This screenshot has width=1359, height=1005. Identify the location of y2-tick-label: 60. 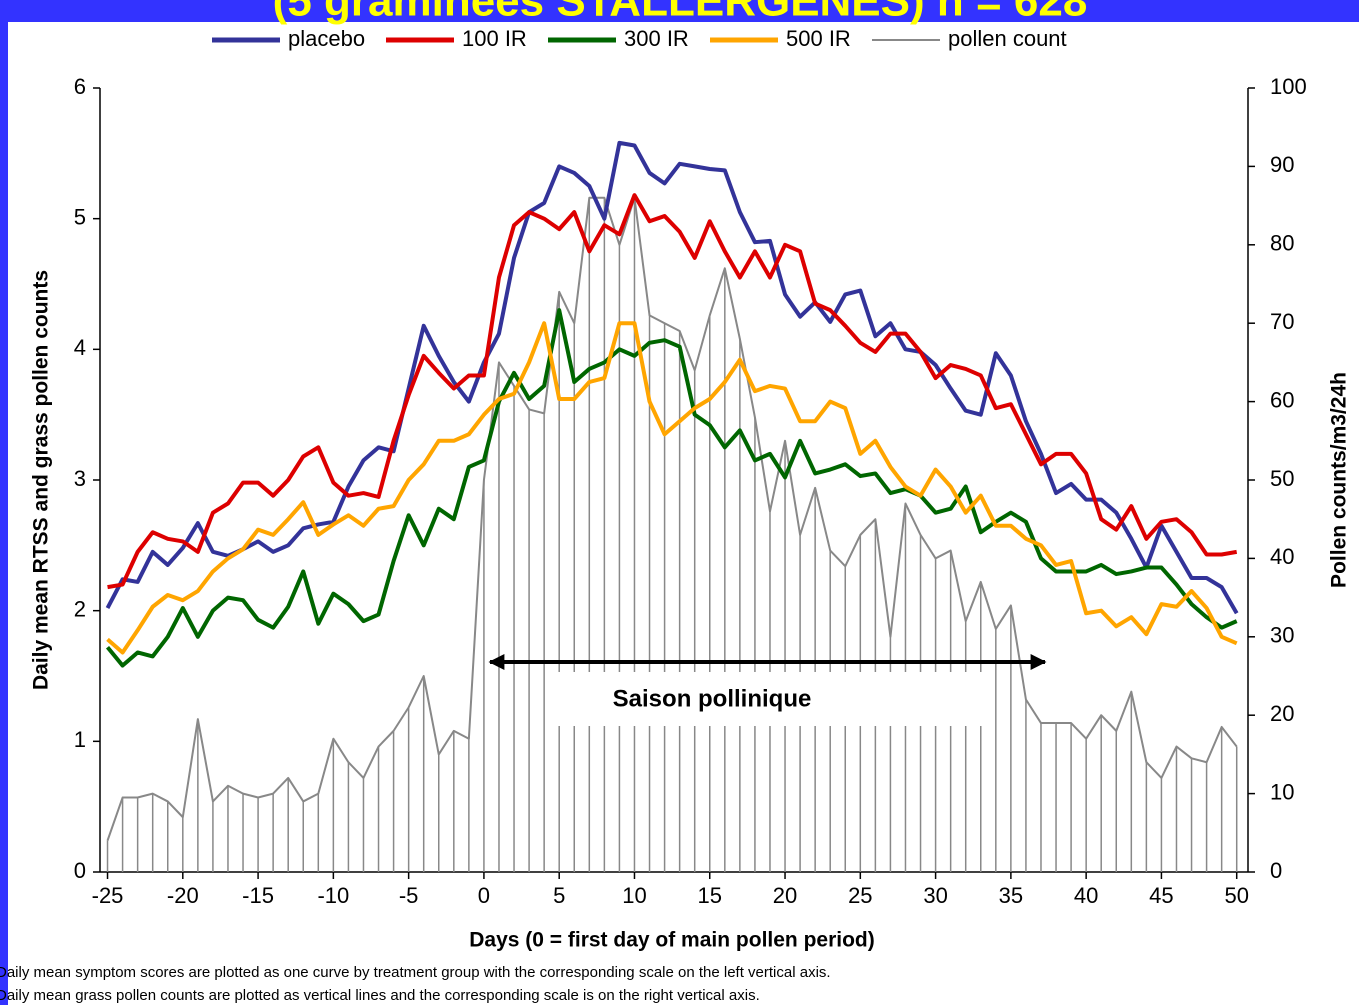
(1282, 399).